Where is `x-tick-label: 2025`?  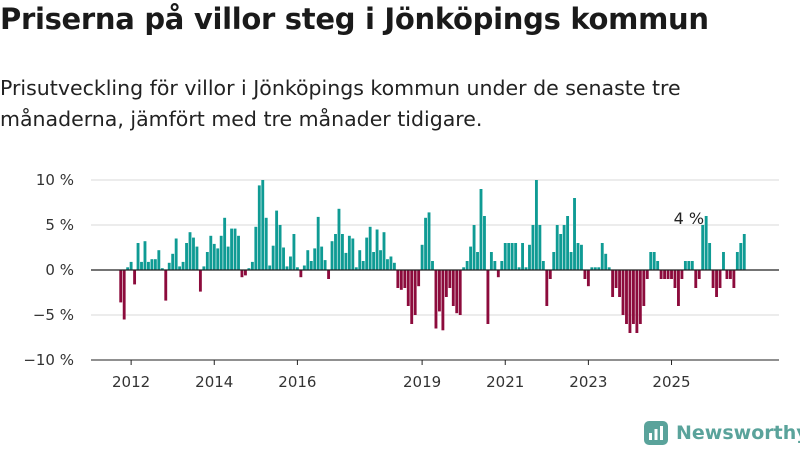
x-tick-label: 2025 is located at coordinates (671, 381).